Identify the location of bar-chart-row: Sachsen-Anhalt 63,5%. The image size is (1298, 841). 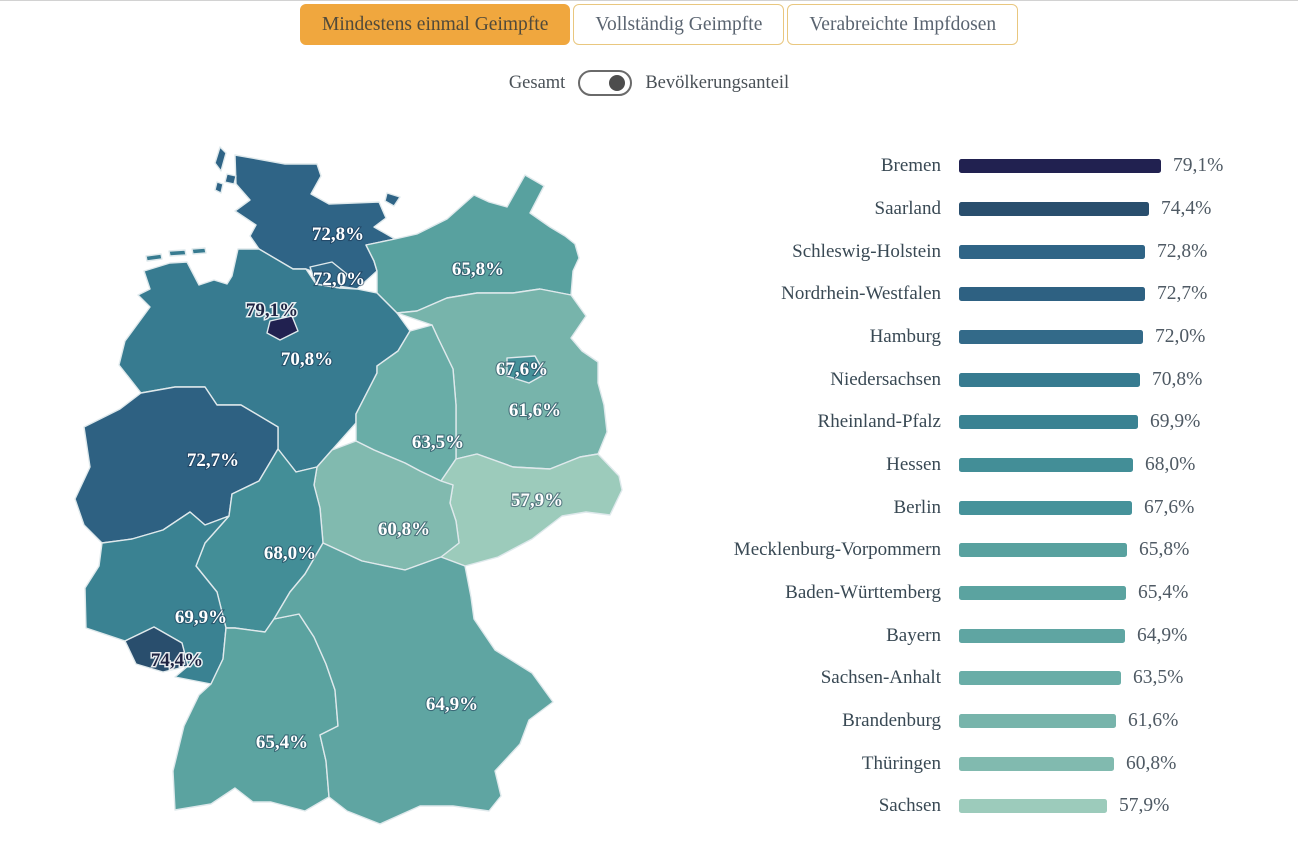
(956, 678).